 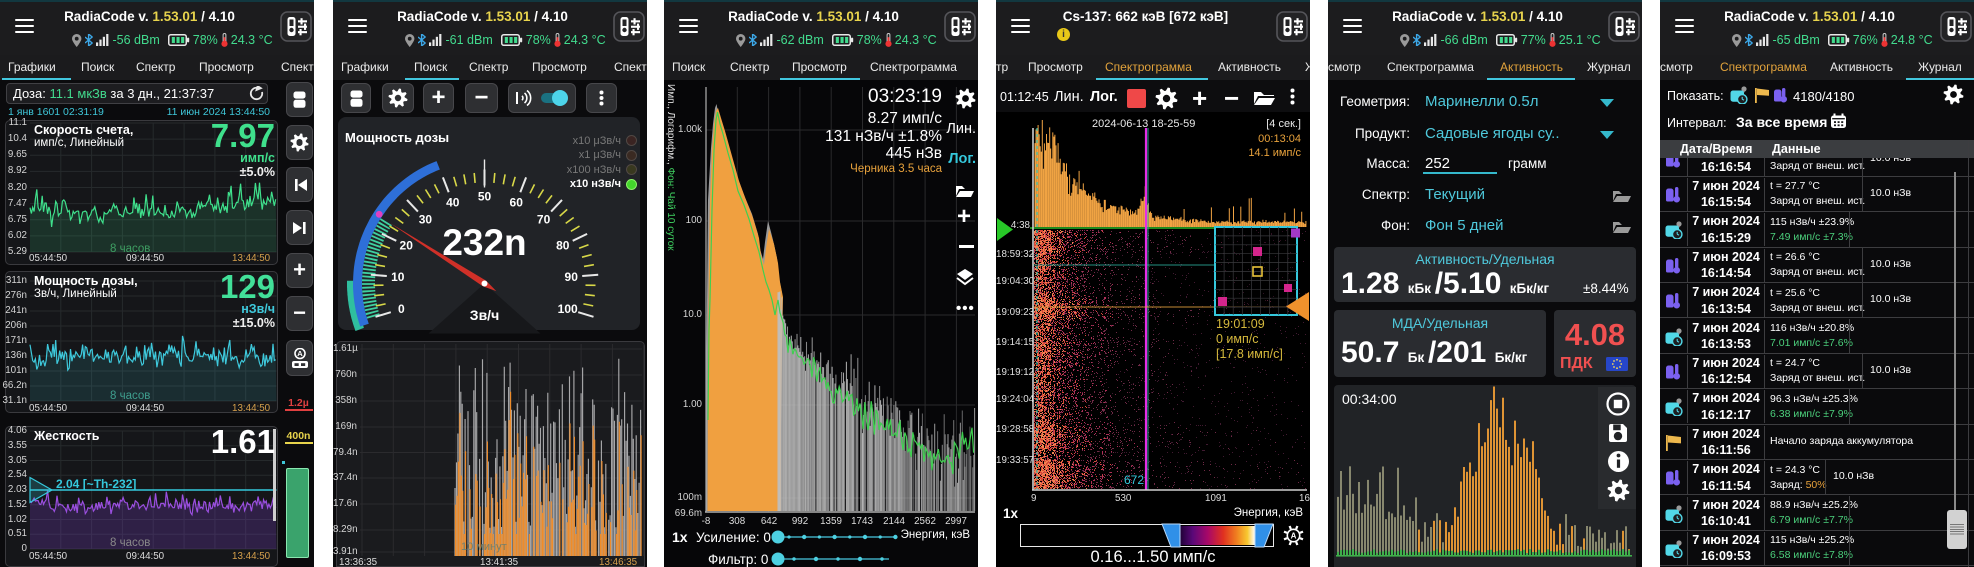 I want to click on svg-text: 80, so click(x=563, y=246).